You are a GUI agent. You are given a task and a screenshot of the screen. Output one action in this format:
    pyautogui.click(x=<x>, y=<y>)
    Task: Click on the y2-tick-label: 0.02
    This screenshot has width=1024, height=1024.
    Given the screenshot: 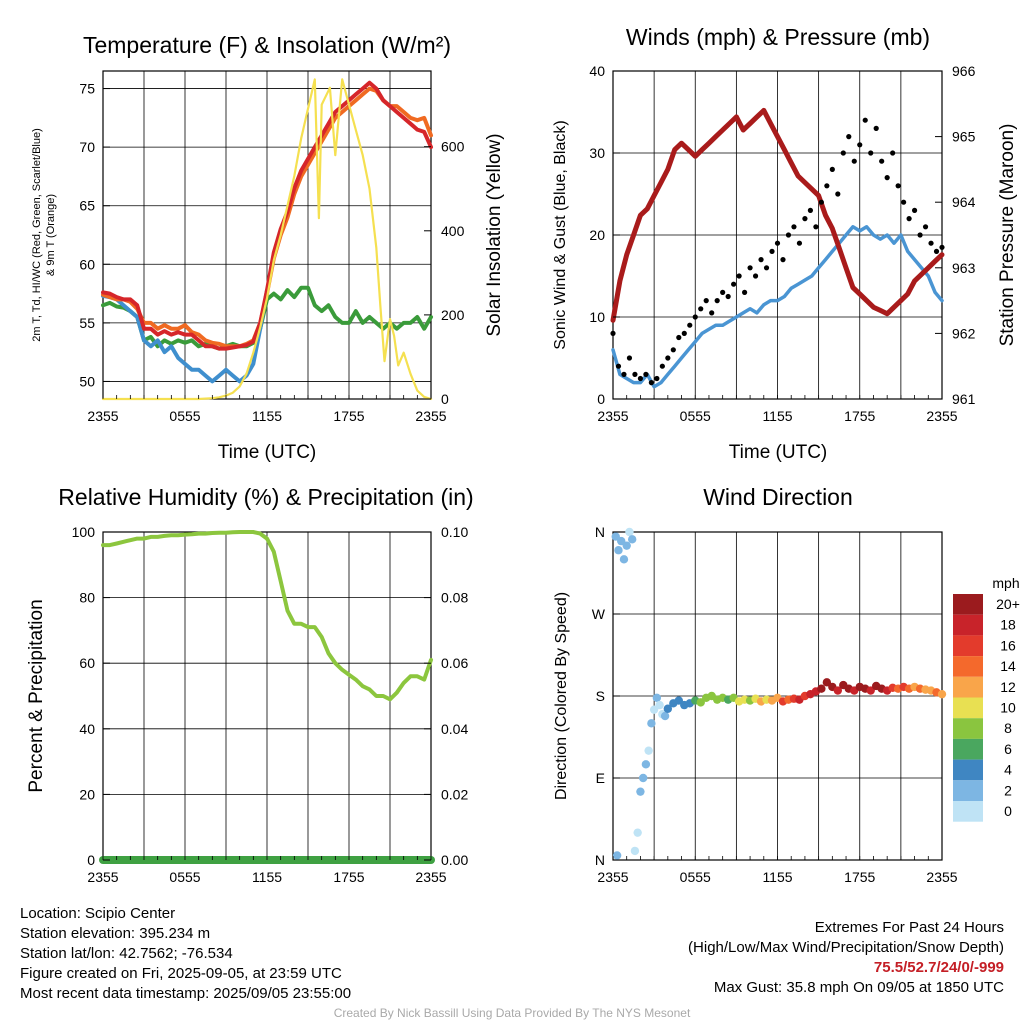 What is the action you would take?
    pyautogui.click(x=454, y=794)
    